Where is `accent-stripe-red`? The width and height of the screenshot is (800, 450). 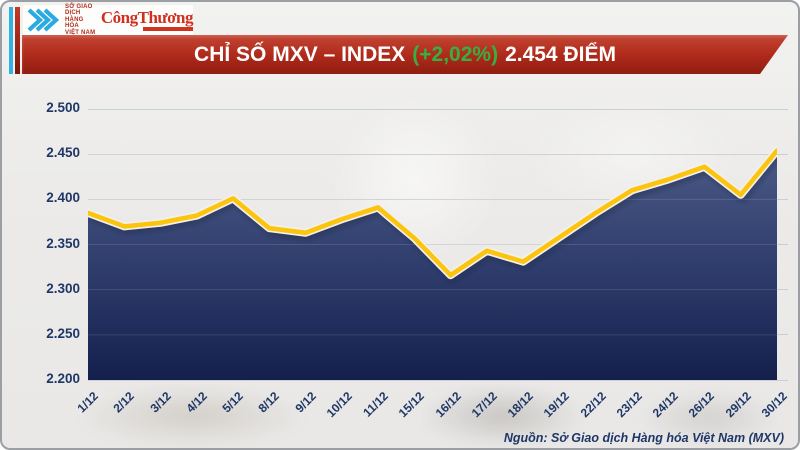 accent-stripe-red is located at coordinates (17, 40).